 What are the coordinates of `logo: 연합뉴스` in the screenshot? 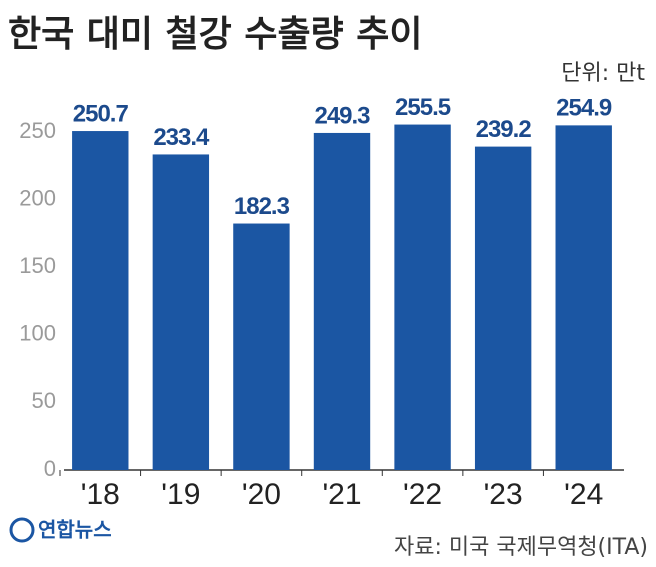 It's located at (60, 530).